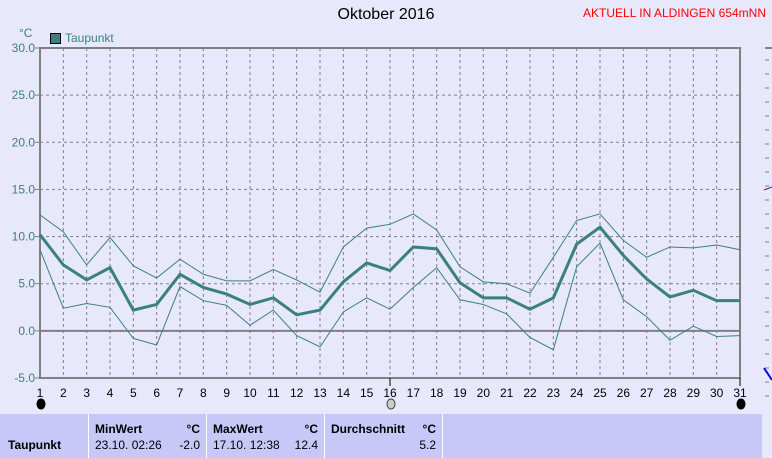 The image size is (772, 458). What do you see at coordinates (414, 393) in the screenshot?
I see `x-tick-label: 17` at bounding box center [414, 393].